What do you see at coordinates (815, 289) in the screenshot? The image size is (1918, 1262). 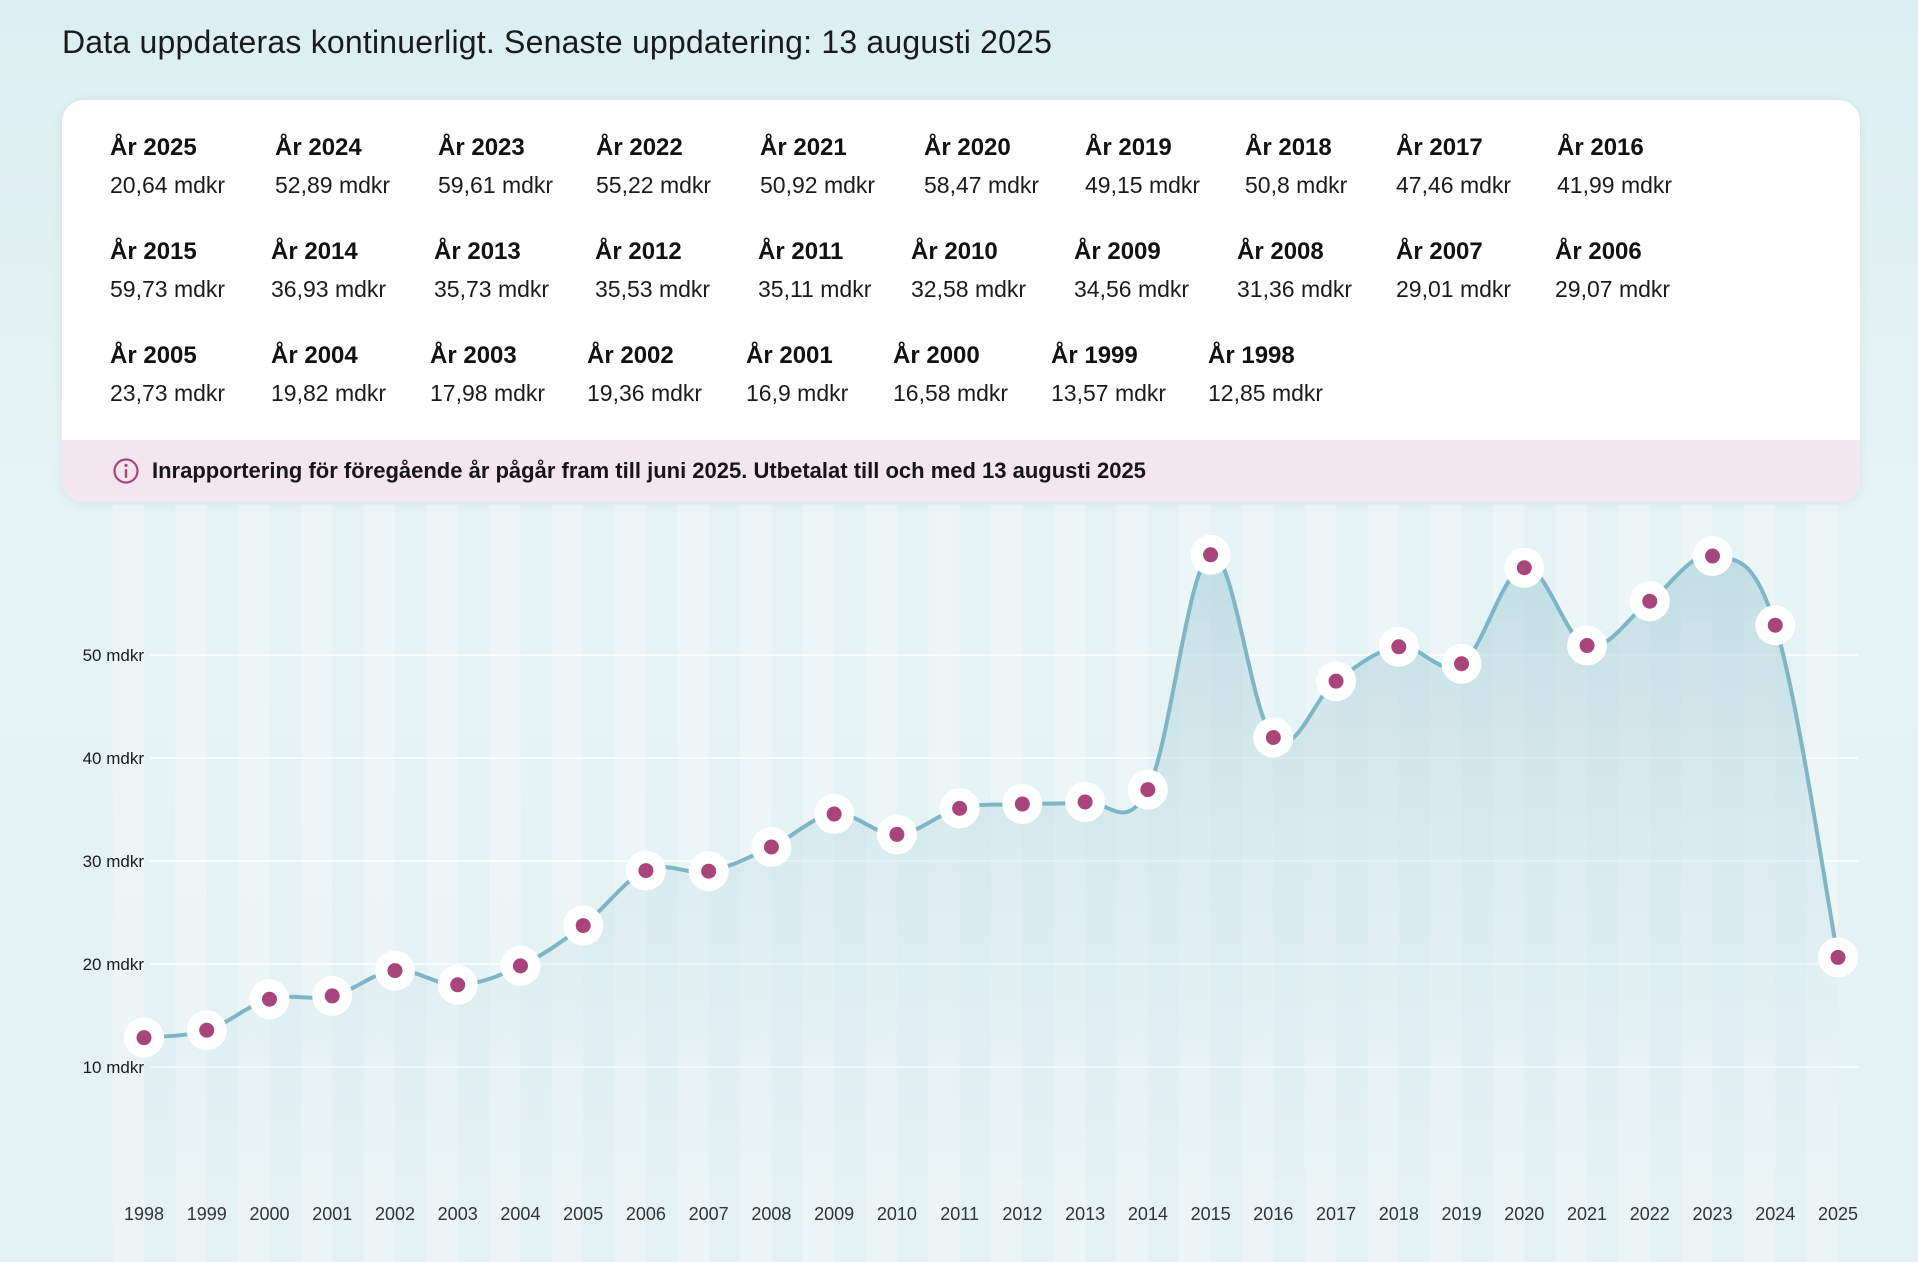 I see `year-value: 35,11 mdkr` at bounding box center [815, 289].